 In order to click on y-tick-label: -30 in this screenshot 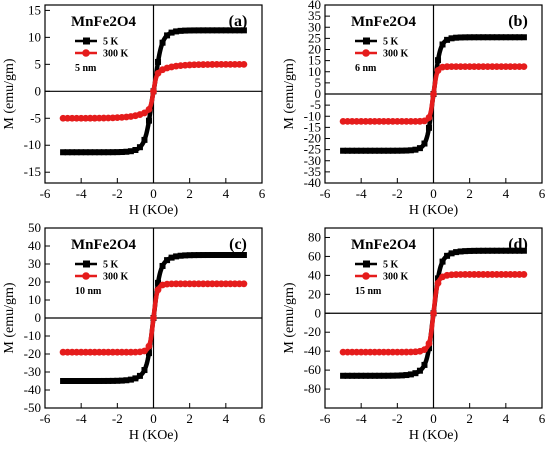, I will do `click(32, 371)`.